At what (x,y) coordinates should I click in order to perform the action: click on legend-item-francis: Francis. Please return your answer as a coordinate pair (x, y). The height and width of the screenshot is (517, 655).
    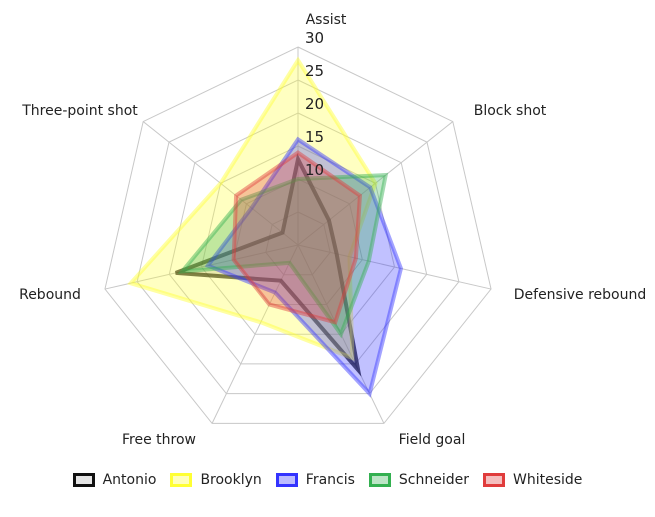
    Looking at the image, I should click on (315, 480).